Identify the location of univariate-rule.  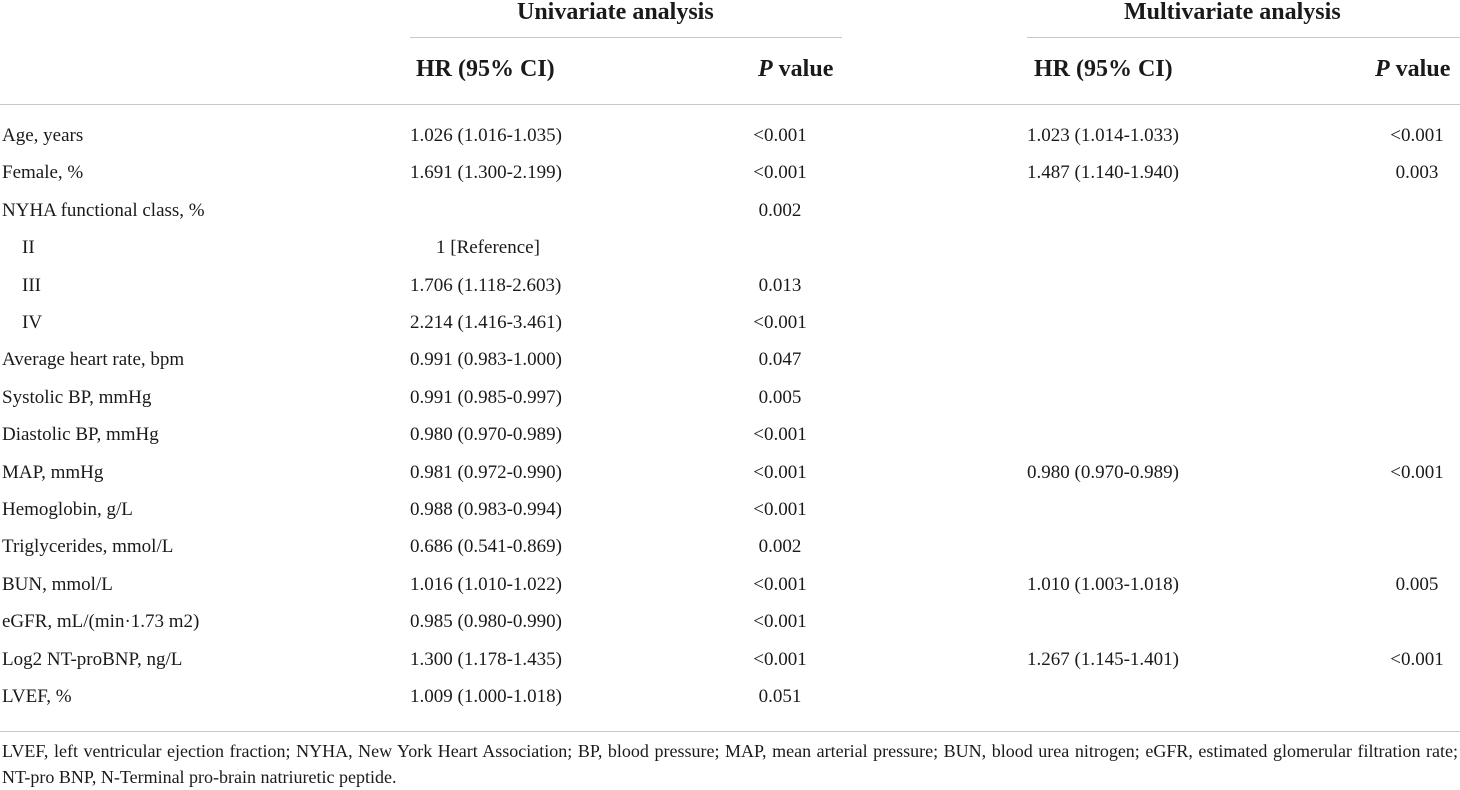
(626, 37).